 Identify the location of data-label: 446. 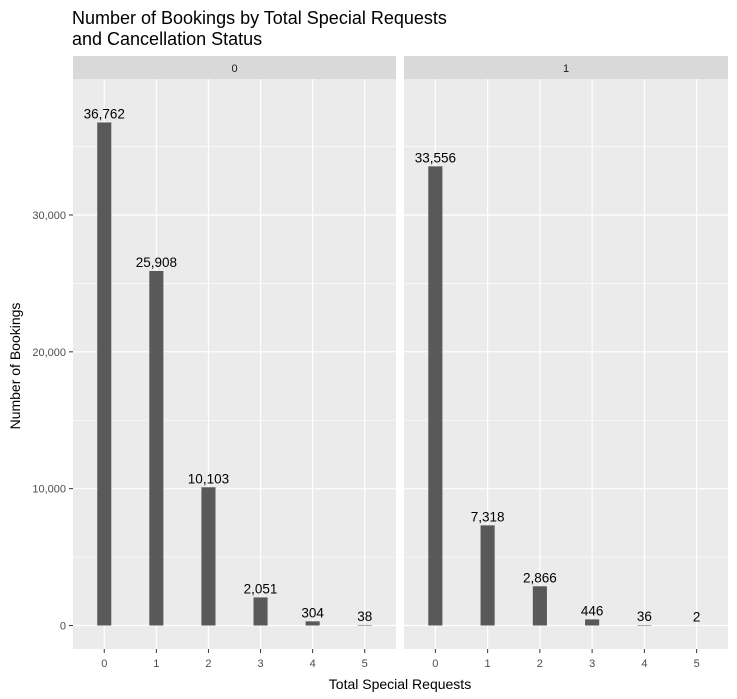
(592, 610).